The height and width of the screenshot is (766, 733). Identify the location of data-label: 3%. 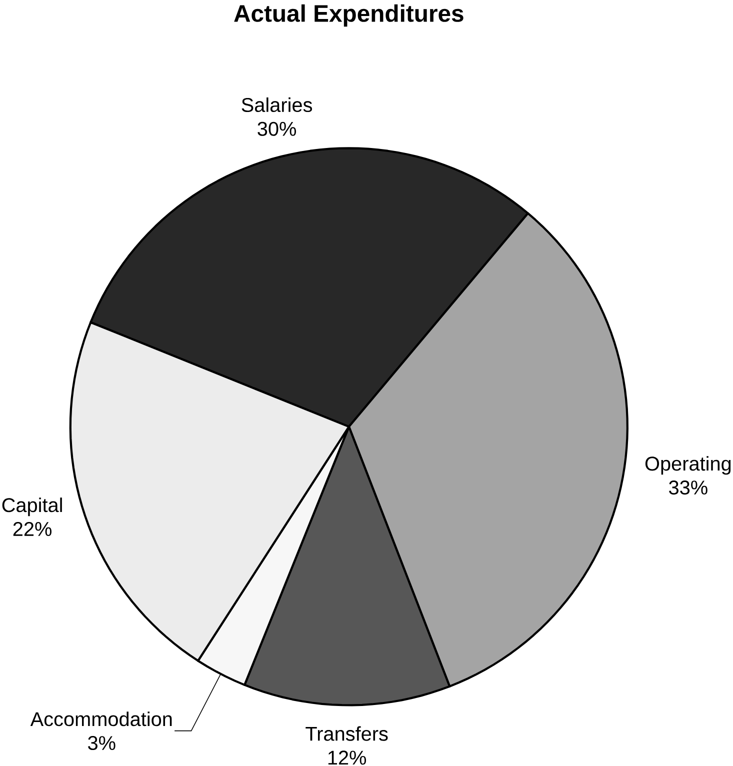
(102, 743).